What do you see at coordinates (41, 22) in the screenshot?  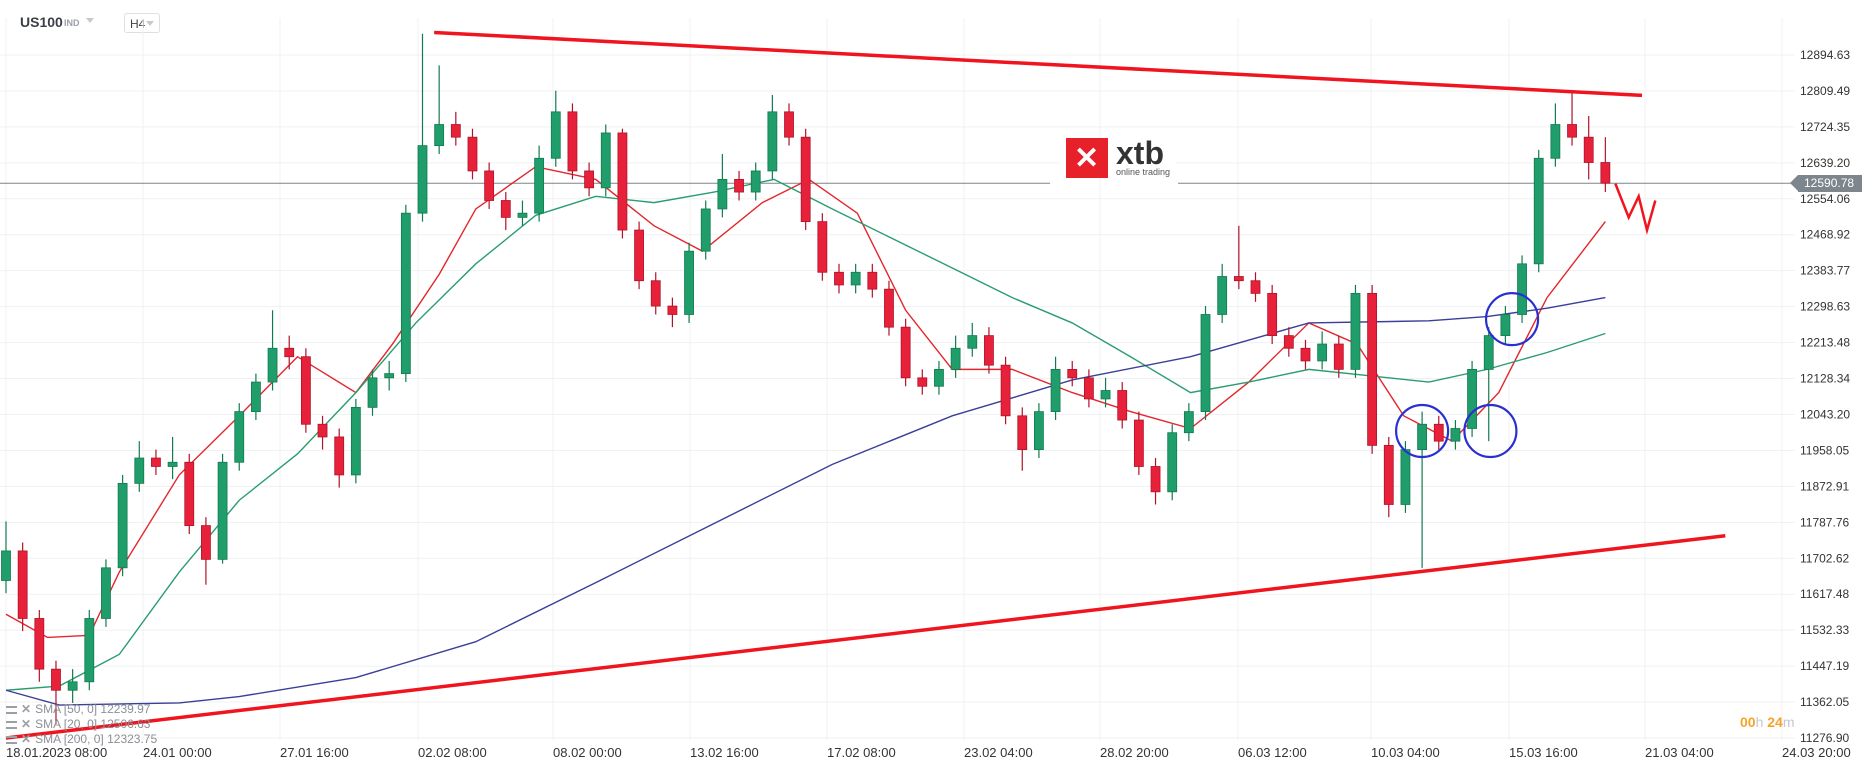 I see `symbol-name: US100` at bounding box center [41, 22].